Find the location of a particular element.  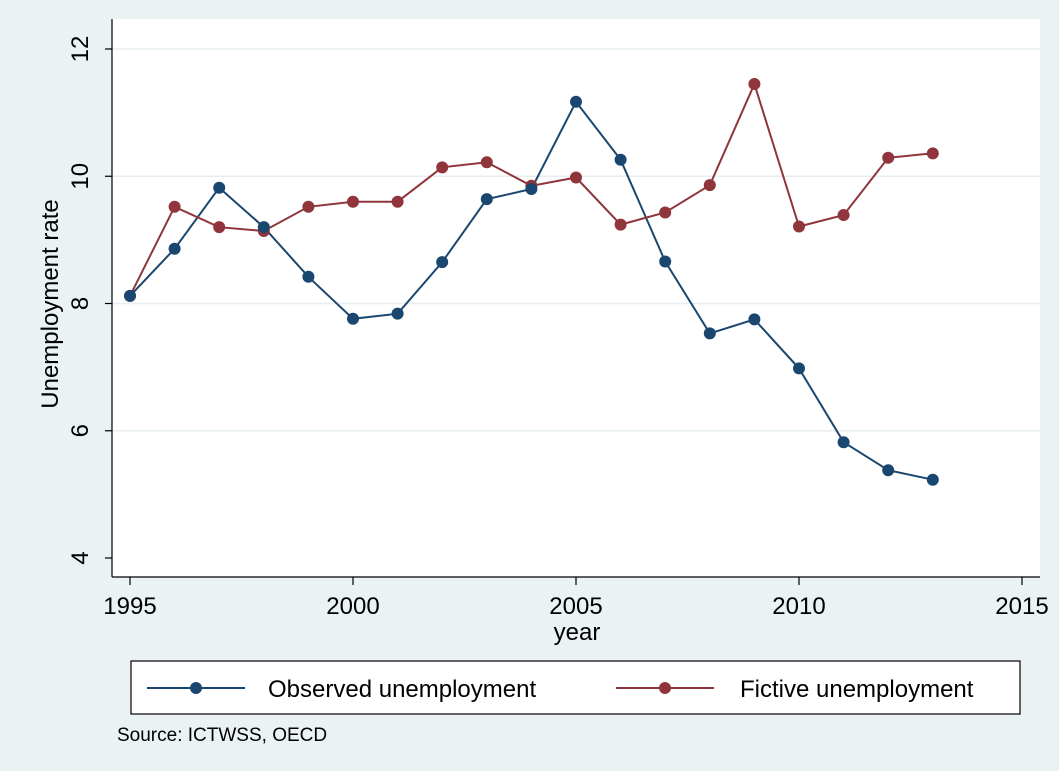

legend-label-0: Observed unemployment is located at coordinates (402, 689).